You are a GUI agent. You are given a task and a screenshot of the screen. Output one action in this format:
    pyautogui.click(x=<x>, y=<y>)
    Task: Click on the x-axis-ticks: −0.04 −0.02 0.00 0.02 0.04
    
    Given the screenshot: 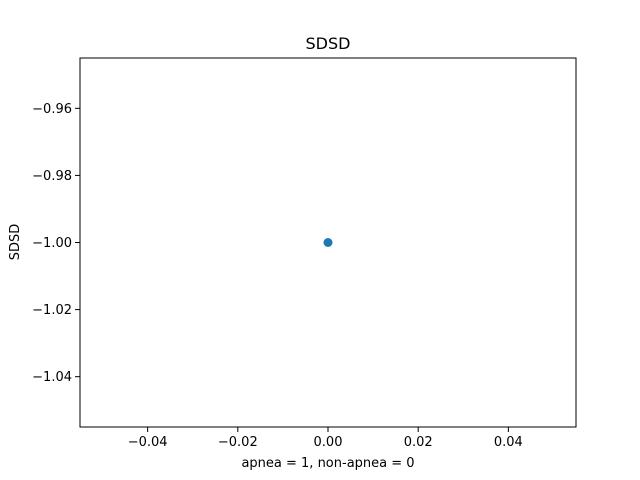 What is the action you would take?
    pyautogui.click(x=325, y=438)
    